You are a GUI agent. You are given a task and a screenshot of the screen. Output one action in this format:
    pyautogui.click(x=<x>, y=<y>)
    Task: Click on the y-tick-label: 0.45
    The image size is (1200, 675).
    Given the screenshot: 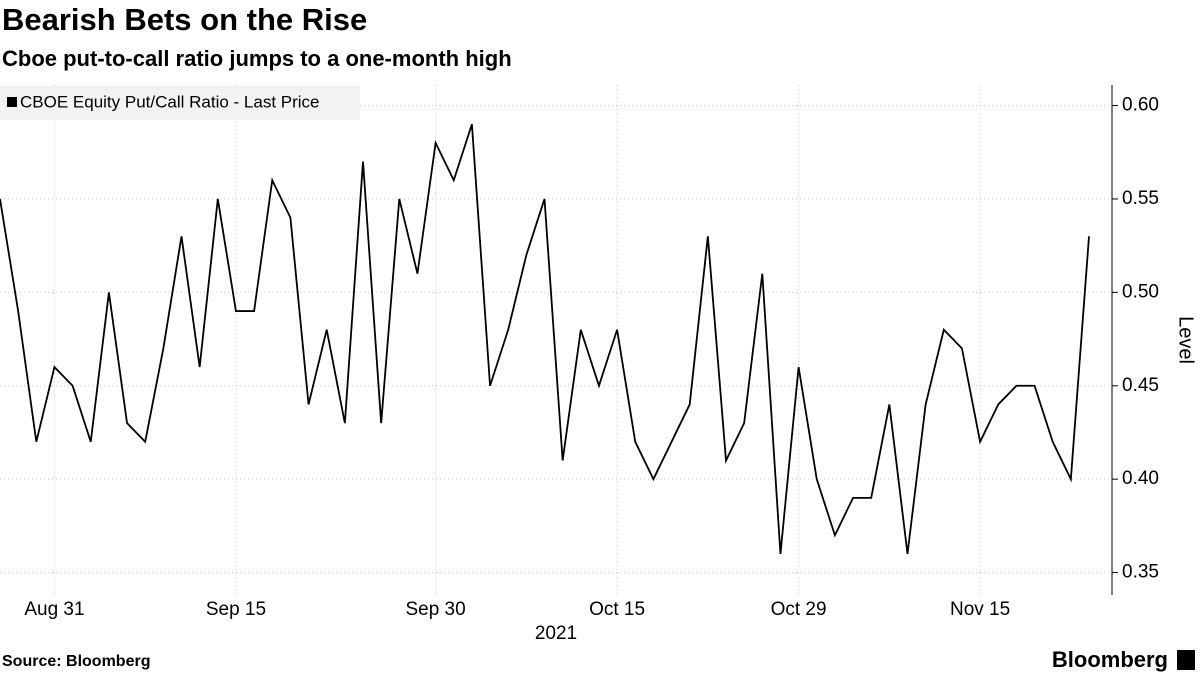 What is the action you would take?
    pyautogui.click(x=1140, y=385)
    